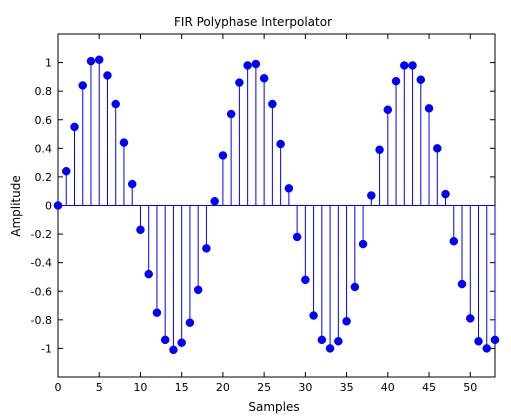 The width and height of the screenshot is (511, 417). I want to click on y-tick-label: 0.8, so click(44, 91).